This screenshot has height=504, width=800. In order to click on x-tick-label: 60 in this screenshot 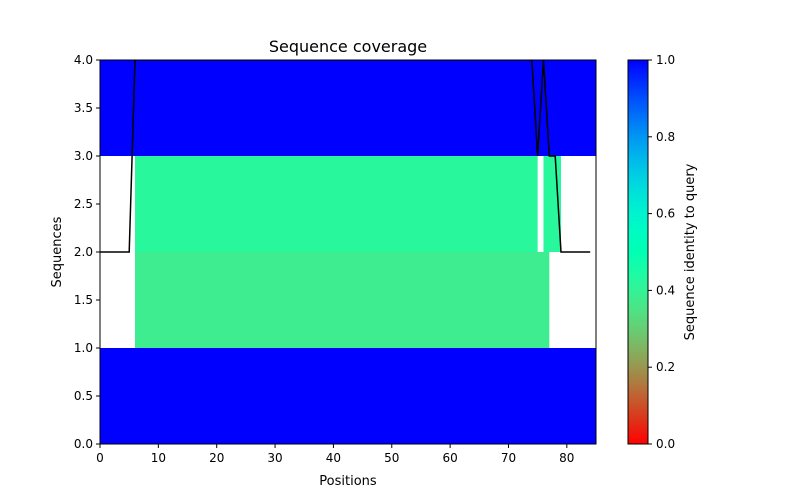, I will do `click(449, 458)`.